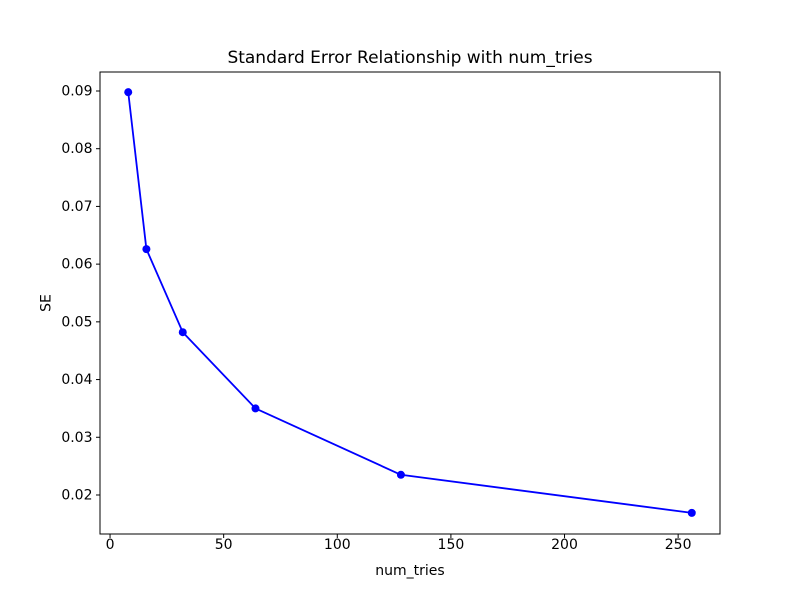 The image size is (800, 600). I want to click on y-tick-label: 0.06, so click(76, 265).